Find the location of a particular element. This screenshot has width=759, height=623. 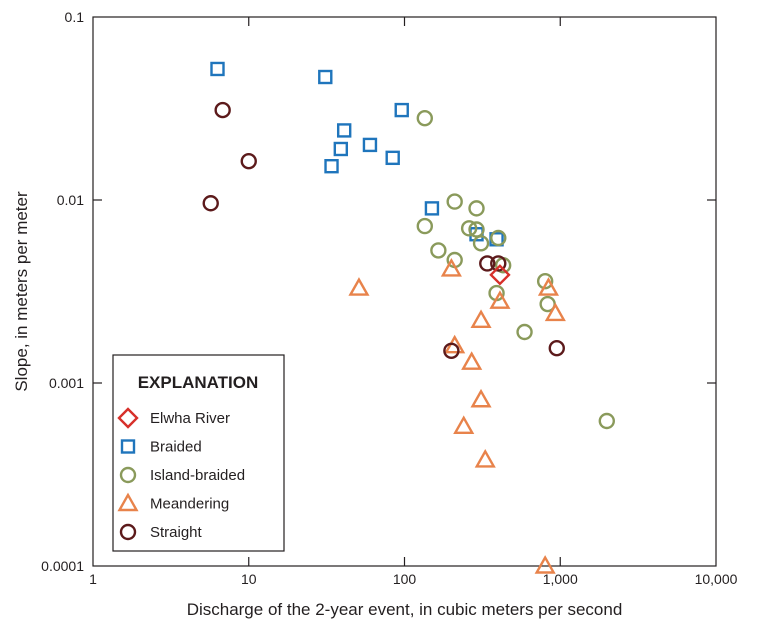

legend-marker-elwha-river is located at coordinates (128, 418).